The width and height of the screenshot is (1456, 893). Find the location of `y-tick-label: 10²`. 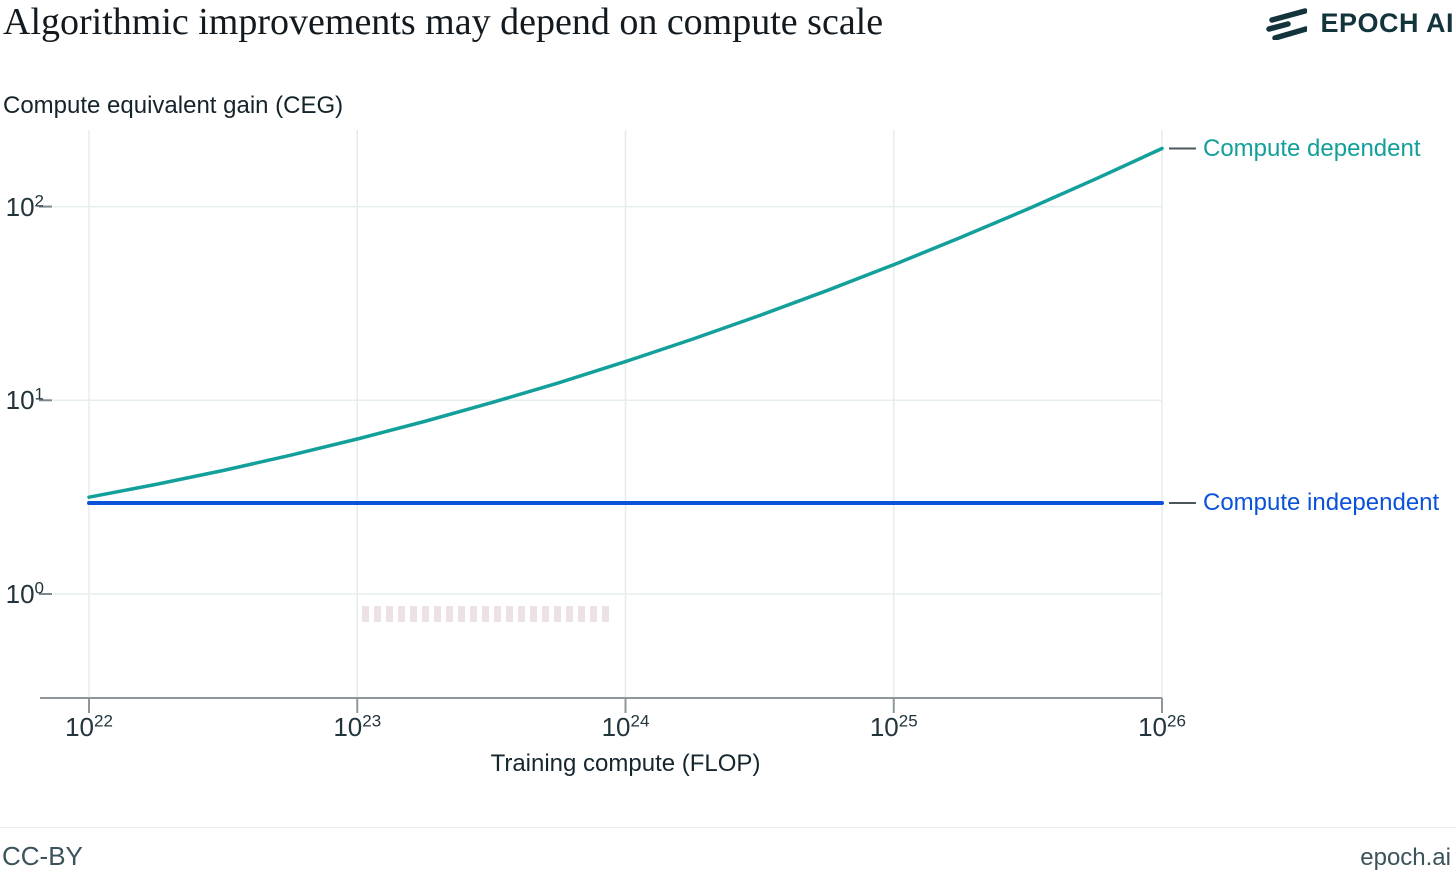

y-tick-label: 10² is located at coordinates (24, 206).